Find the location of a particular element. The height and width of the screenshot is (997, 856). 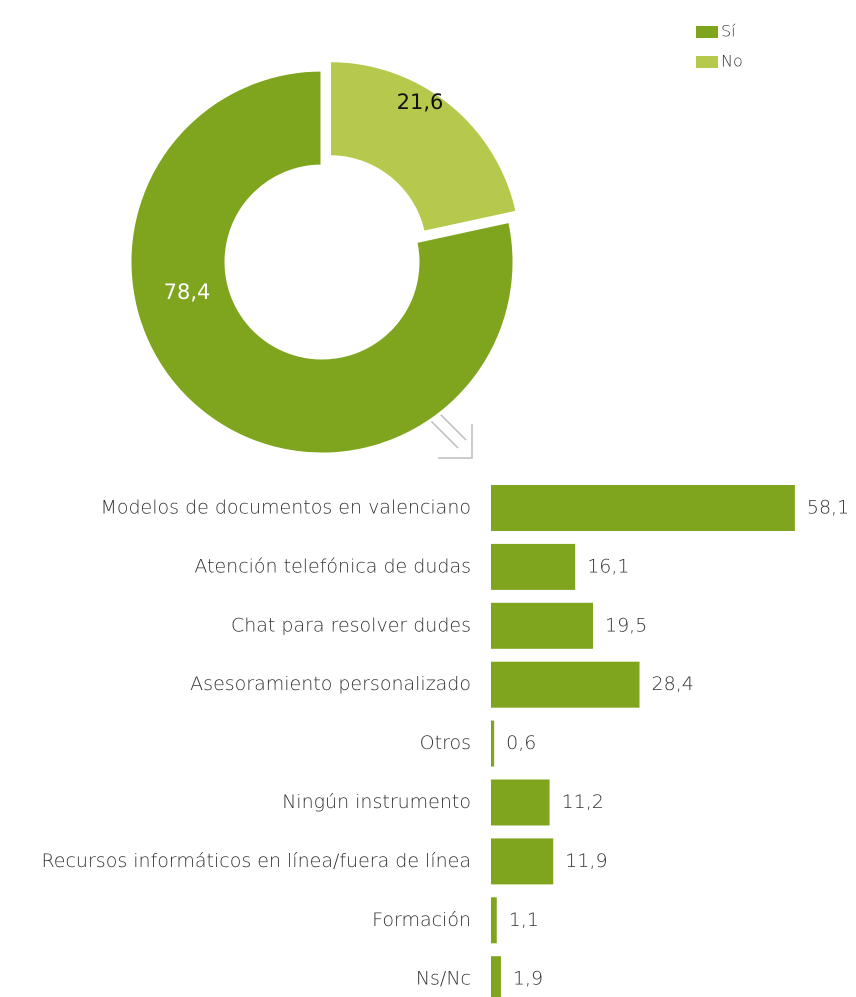

category-label: Chat para resolver dudes is located at coordinates (351, 625).